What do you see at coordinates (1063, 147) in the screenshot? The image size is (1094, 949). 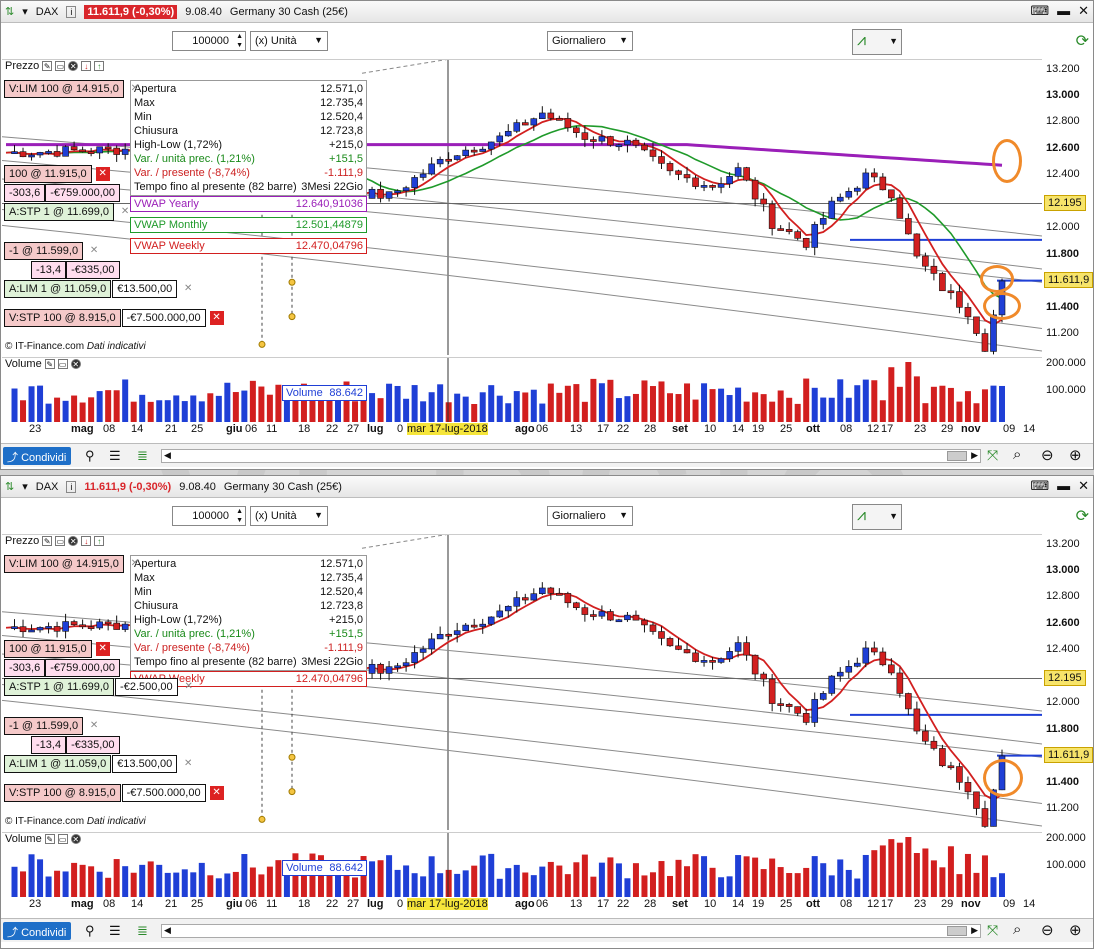 I see `price-tick-label: 12.600` at bounding box center [1063, 147].